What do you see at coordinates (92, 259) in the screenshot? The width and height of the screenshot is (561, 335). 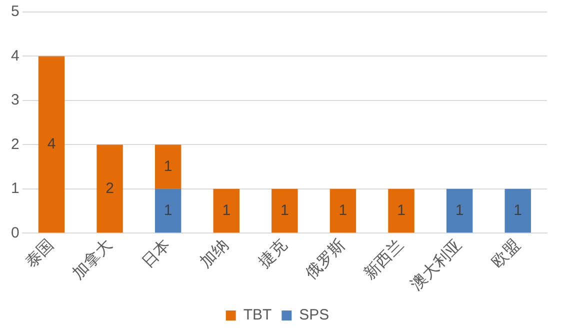 I see `x-tick-label: 加拿大` at bounding box center [92, 259].